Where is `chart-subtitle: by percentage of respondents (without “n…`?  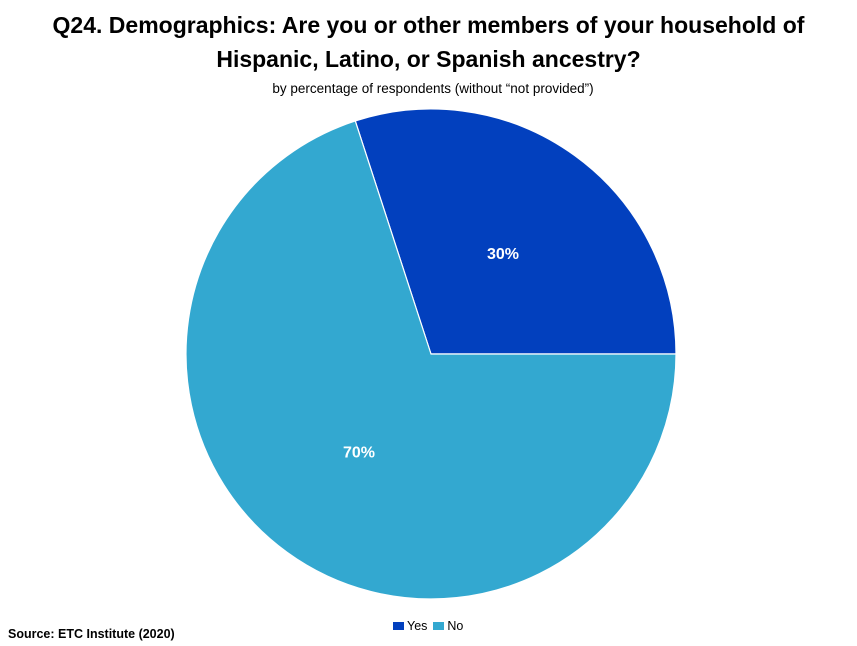 chart-subtitle: by percentage of respondents (without “n… is located at coordinates (433, 88).